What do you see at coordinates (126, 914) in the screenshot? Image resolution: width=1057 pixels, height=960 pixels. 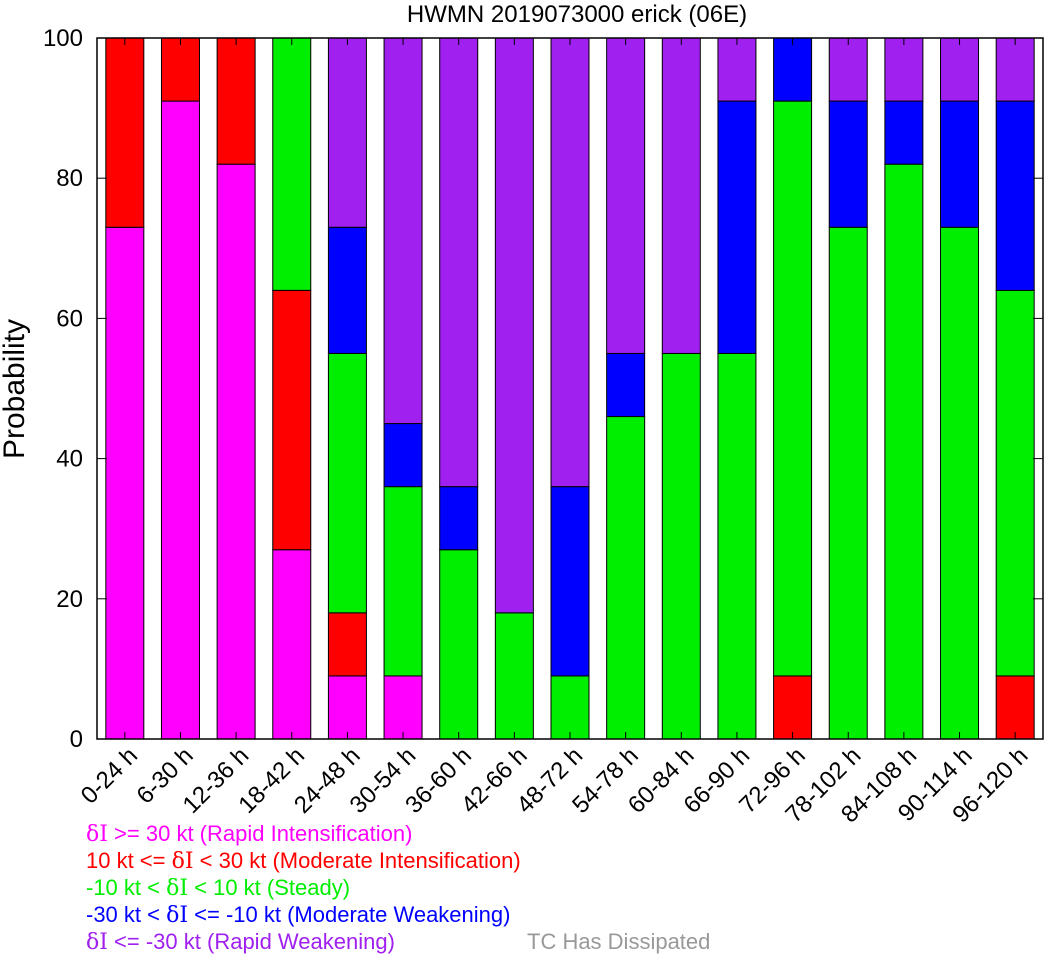 I see `legend-prefix: -30 kt <` at bounding box center [126, 914].